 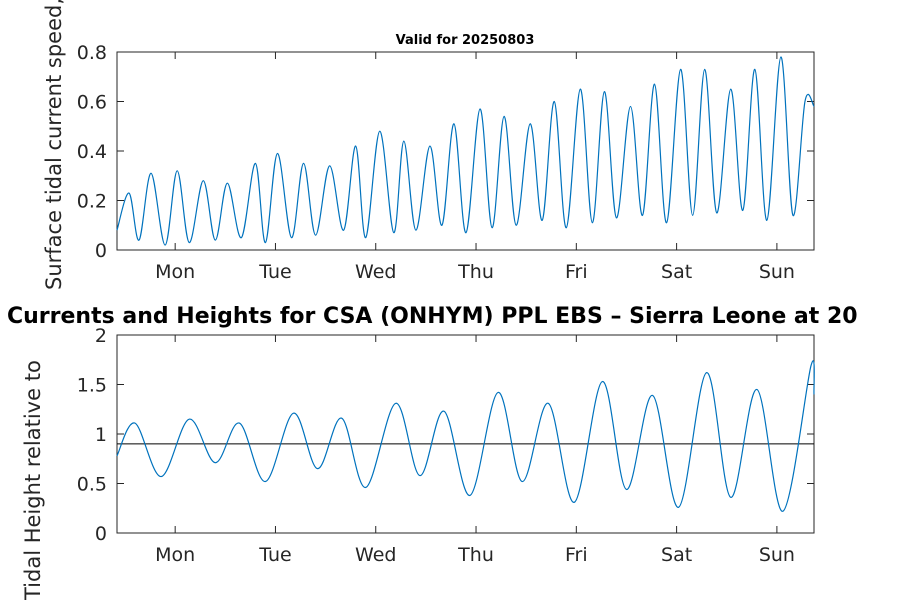 What do you see at coordinates (777, 555) in the screenshot?
I see `tidal-height-x-tick-label: Sun` at bounding box center [777, 555].